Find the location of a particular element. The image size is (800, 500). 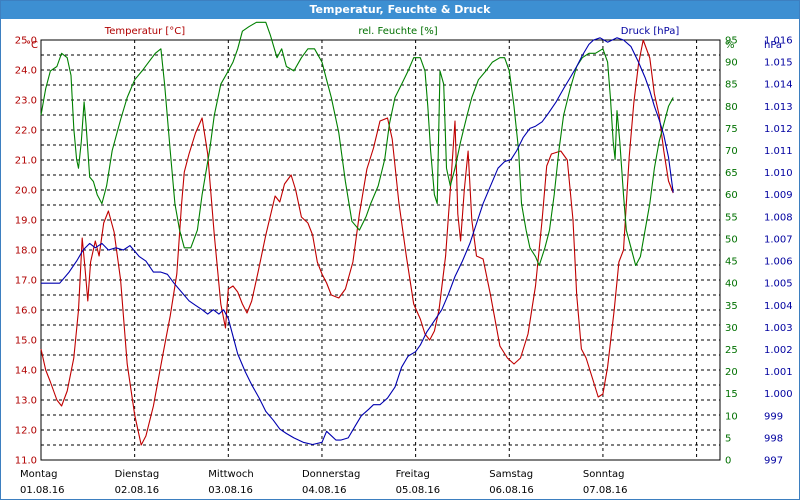

humidity-tick-label: 0 is located at coordinates (728, 461).